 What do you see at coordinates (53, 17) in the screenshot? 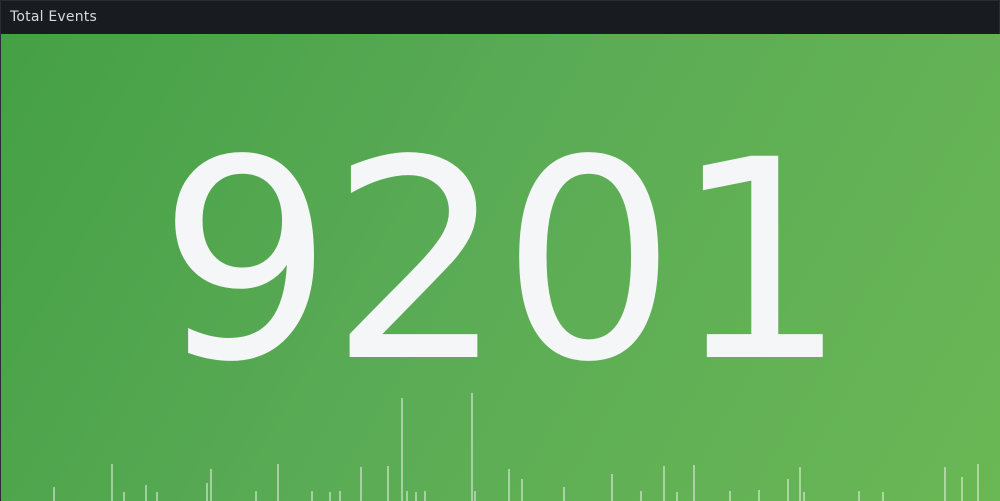
I see `panel-title: Total Events` at bounding box center [53, 17].